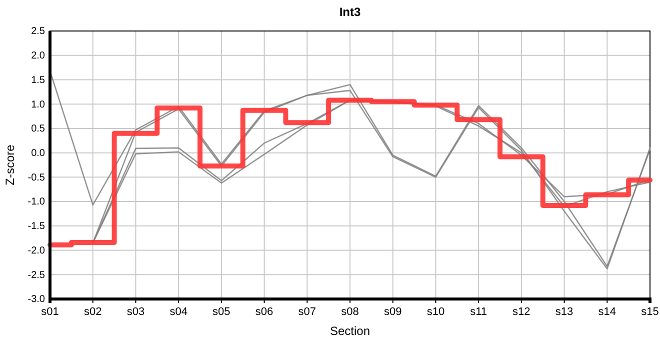  I want to click on x-tick-label: s03, so click(135, 312).